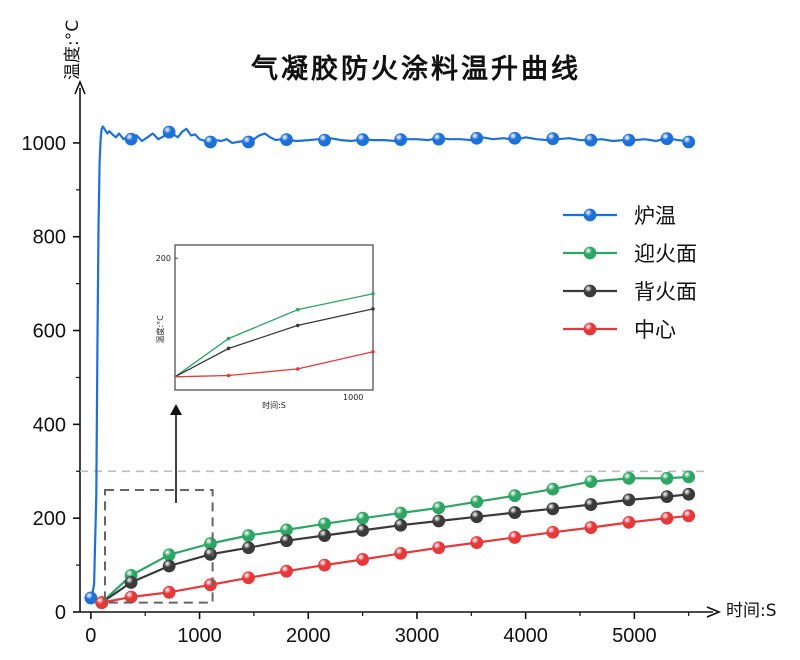  Describe the element at coordinates (49, 519) in the screenshot. I see `y-tick-label: 200` at that location.